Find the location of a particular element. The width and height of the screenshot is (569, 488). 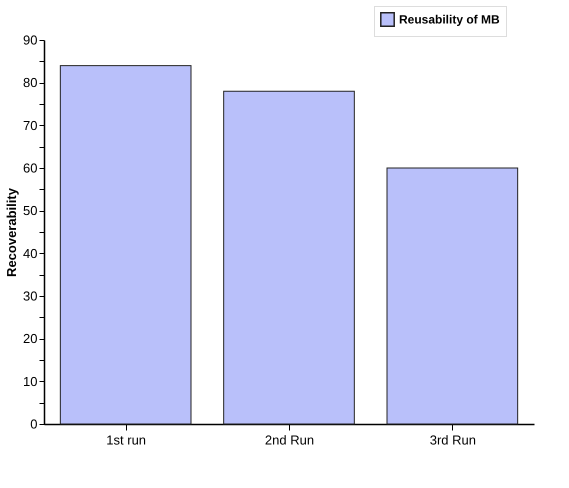

y-tick-label: 40 is located at coordinates (30, 253).